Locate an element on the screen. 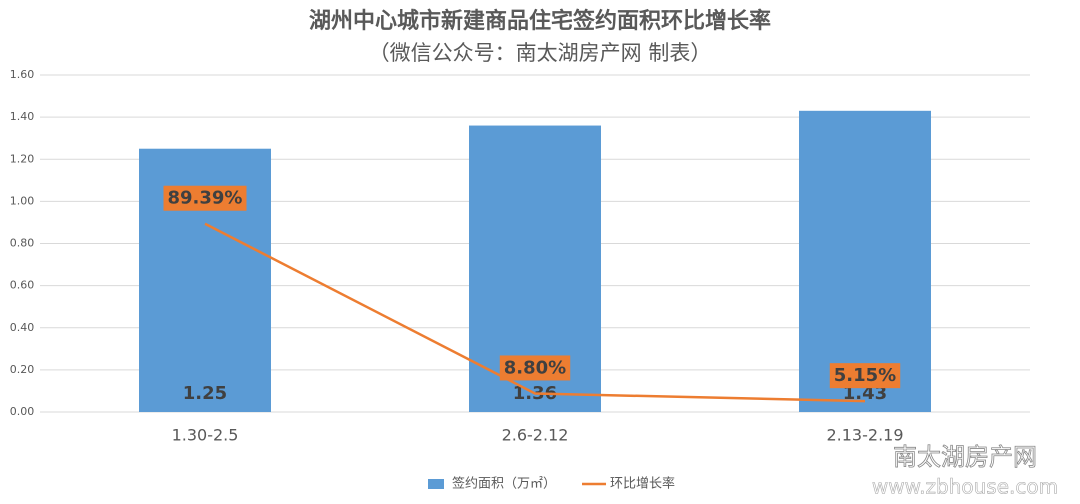 This screenshot has height=504, width=1080. bar is located at coordinates (865, 261).